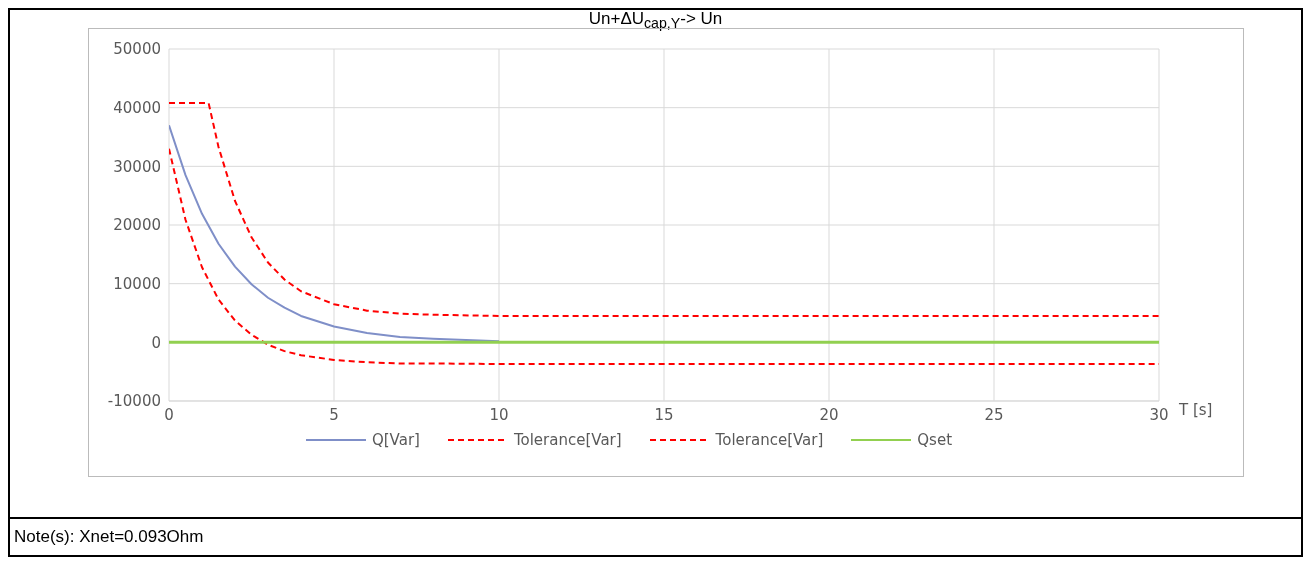  Describe the element at coordinates (137, 283) in the screenshot. I see `y-tick-label: 10000` at that location.